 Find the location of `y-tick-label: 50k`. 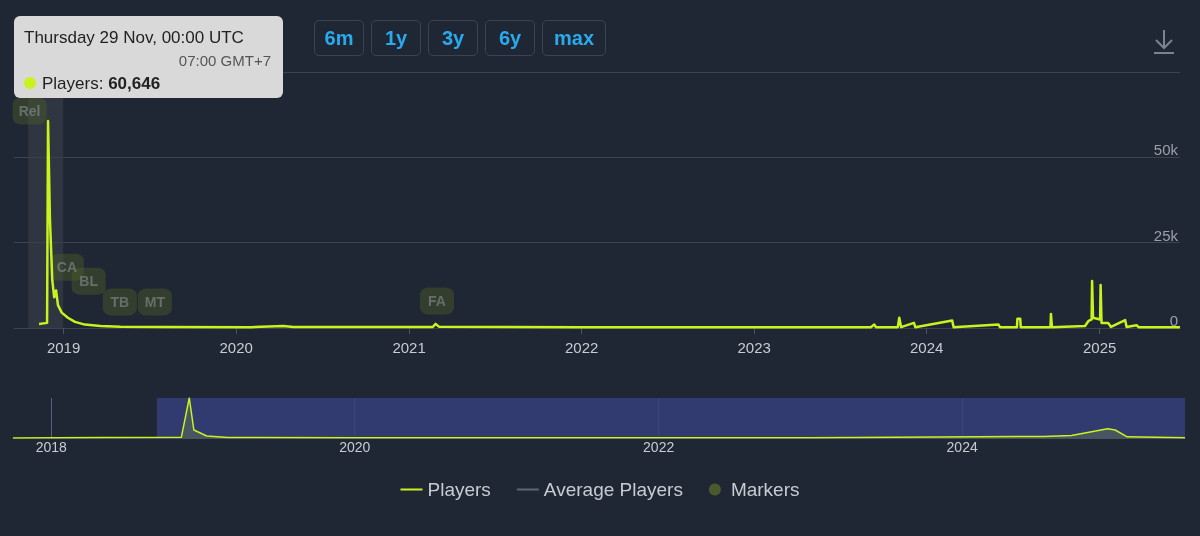

y-tick-label: 50k is located at coordinates (1166, 150).